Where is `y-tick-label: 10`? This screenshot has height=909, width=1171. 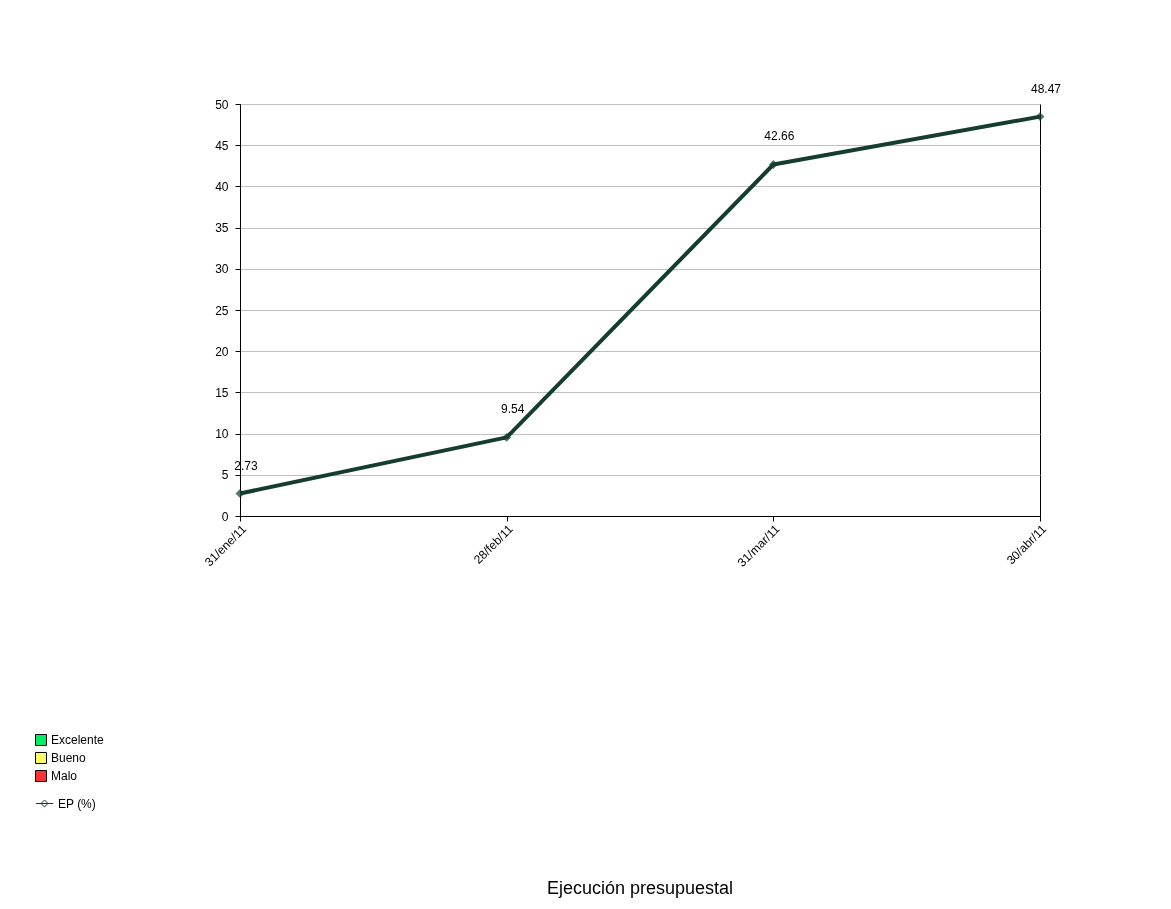 y-tick-label: 10 is located at coordinates (222, 434).